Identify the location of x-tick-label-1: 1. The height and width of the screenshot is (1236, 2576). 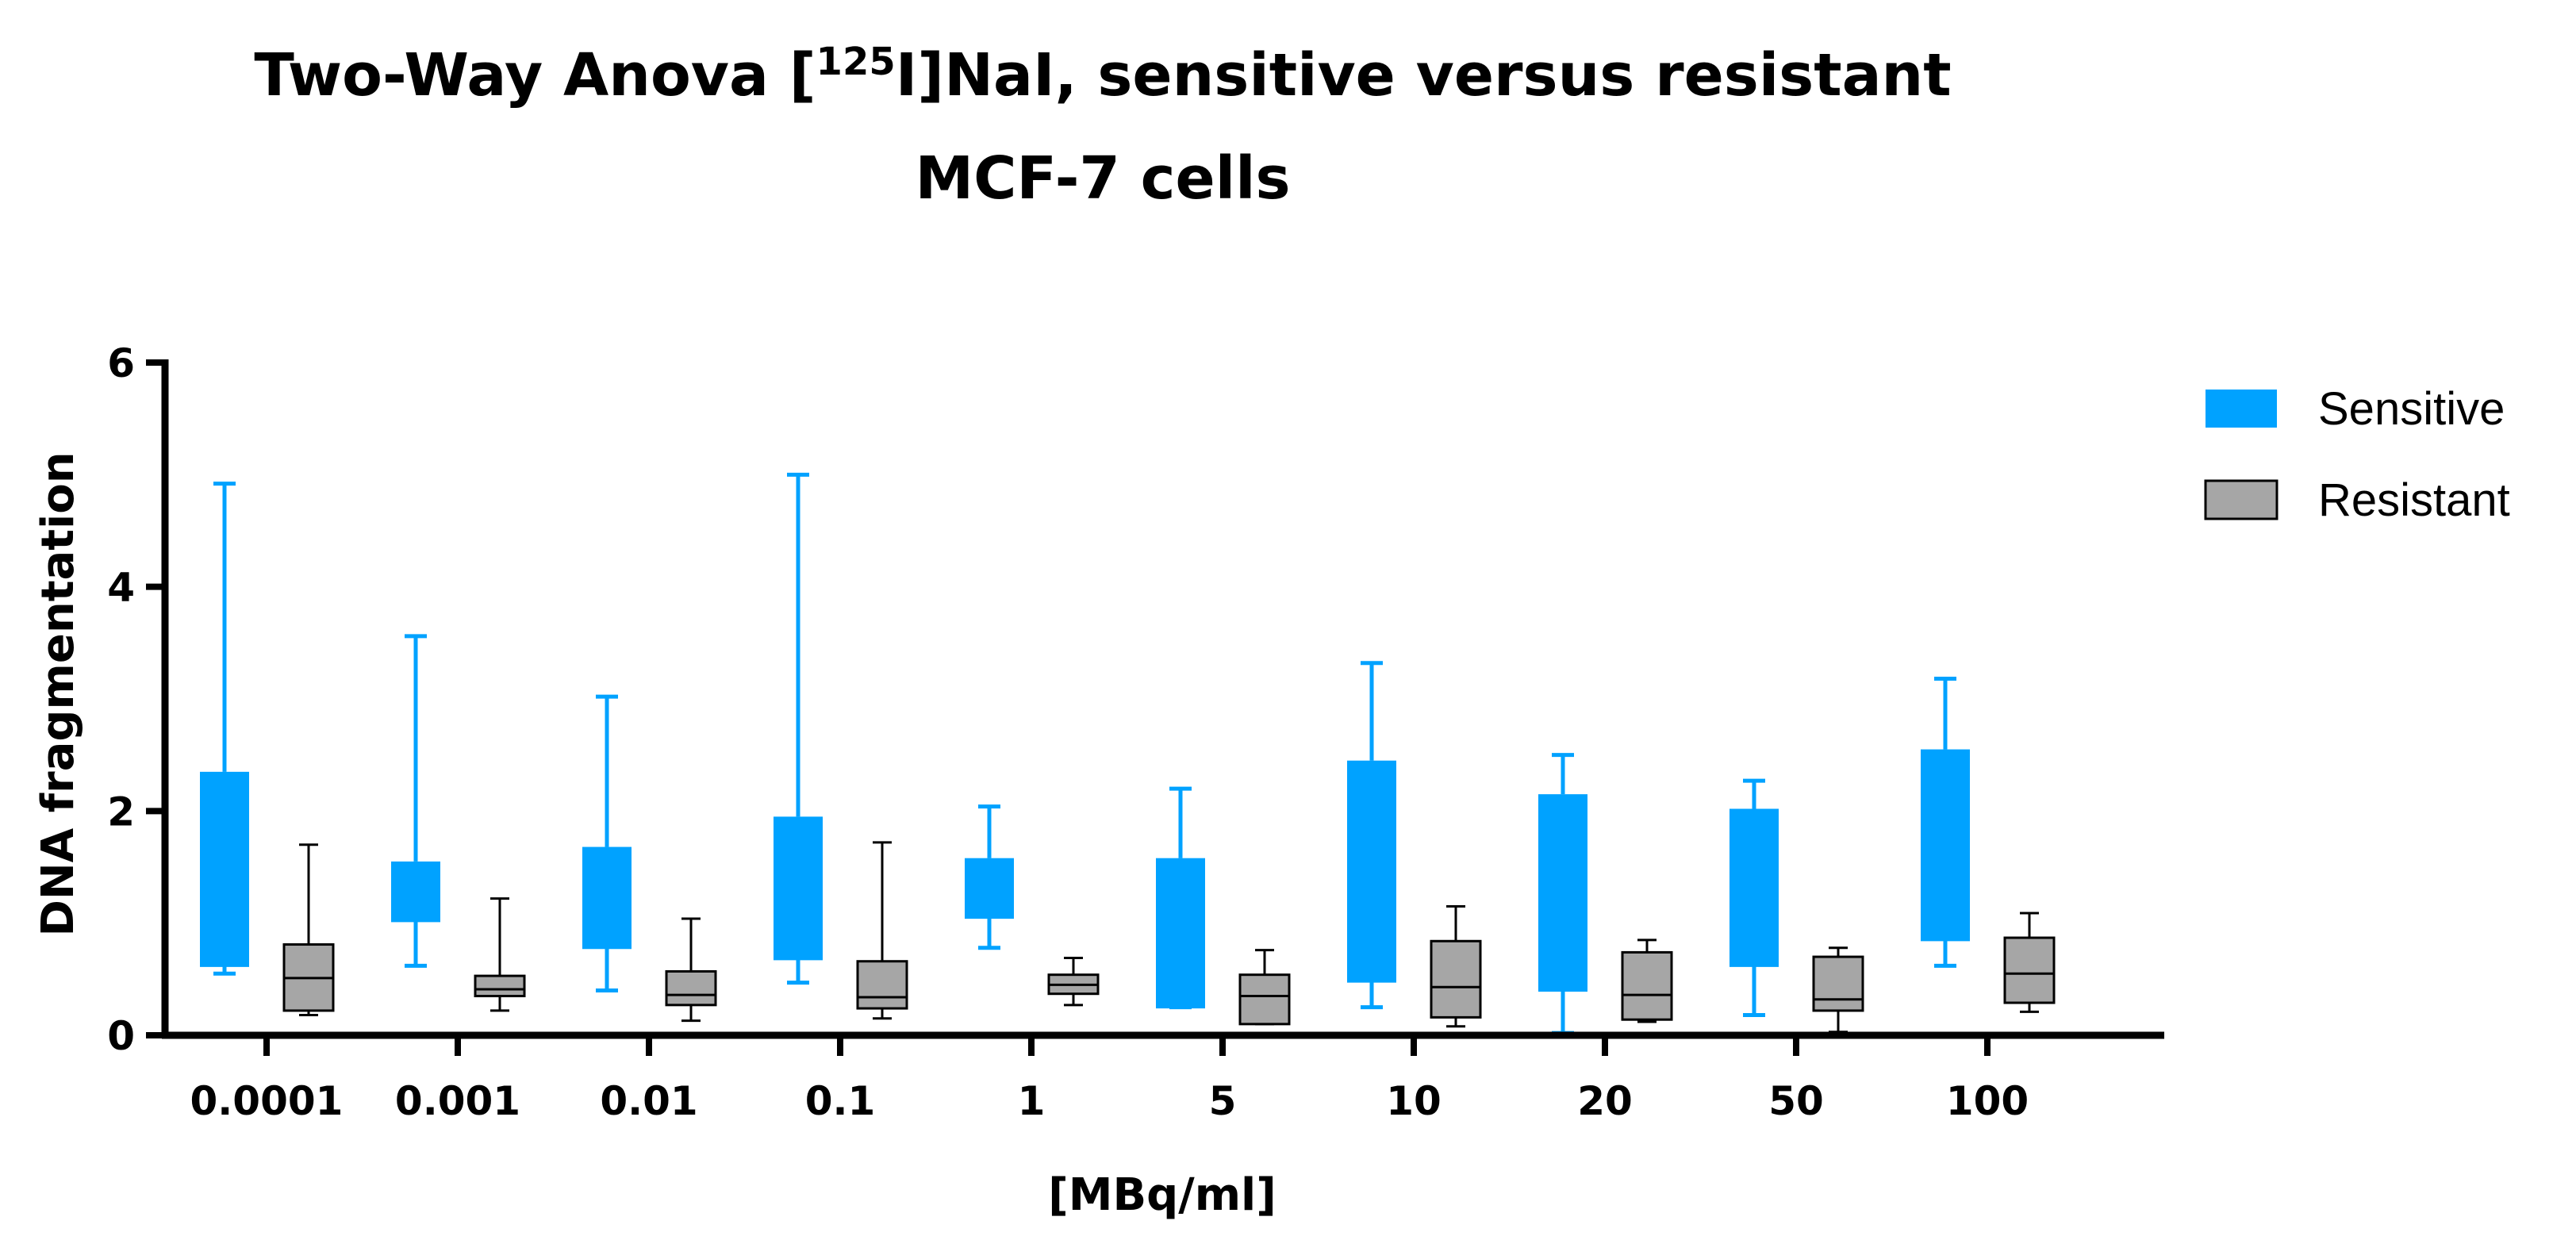
(1032, 1101).